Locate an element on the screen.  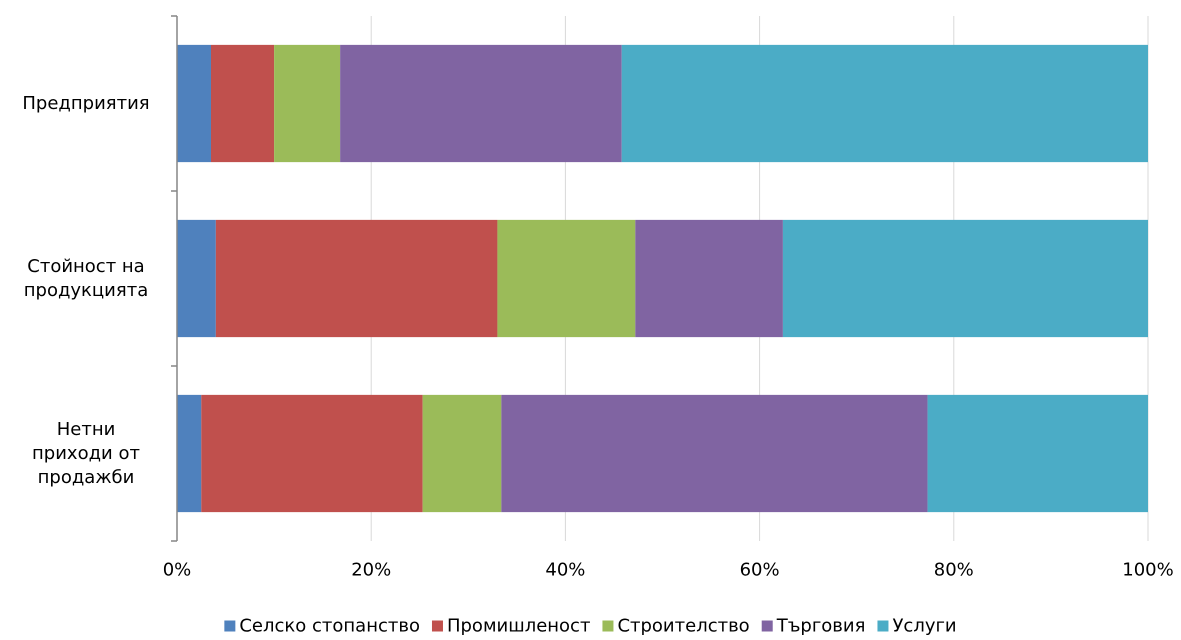
category-label: приходи от is located at coordinates (86, 453).